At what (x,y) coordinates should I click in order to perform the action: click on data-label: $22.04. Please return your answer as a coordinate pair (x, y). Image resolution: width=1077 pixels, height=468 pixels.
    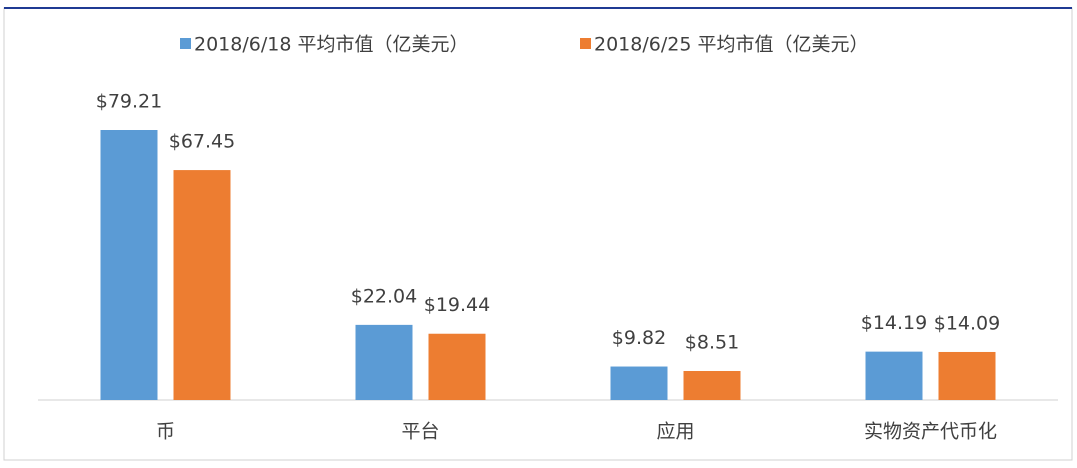
    Looking at the image, I should click on (384, 296).